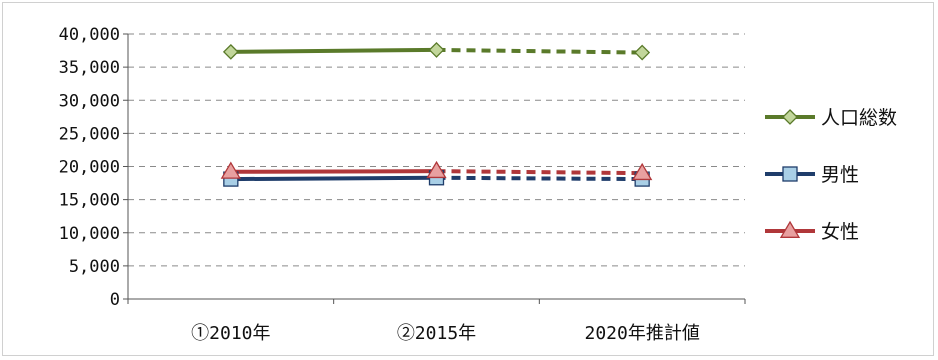  I want to click on legend-label: 人口総数, so click(859, 118).